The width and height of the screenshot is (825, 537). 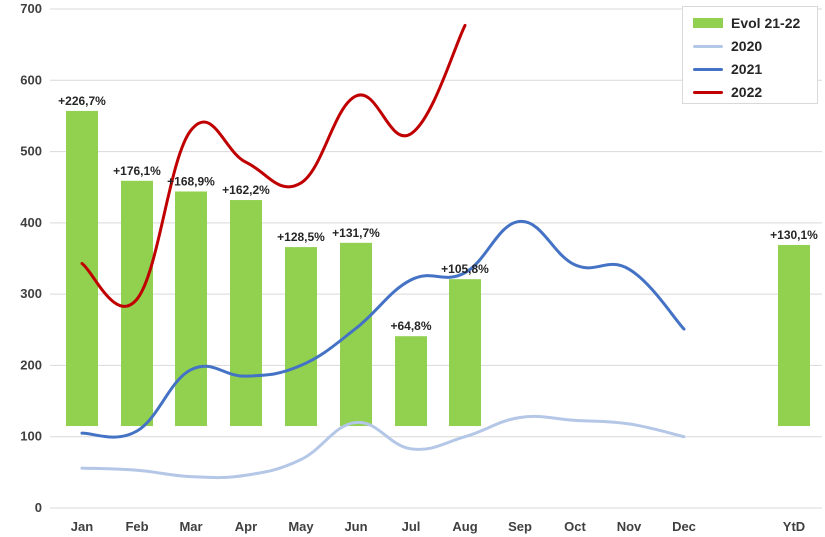 What do you see at coordinates (356, 233) in the screenshot?
I see `bar-data-label: +131,7%` at bounding box center [356, 233].